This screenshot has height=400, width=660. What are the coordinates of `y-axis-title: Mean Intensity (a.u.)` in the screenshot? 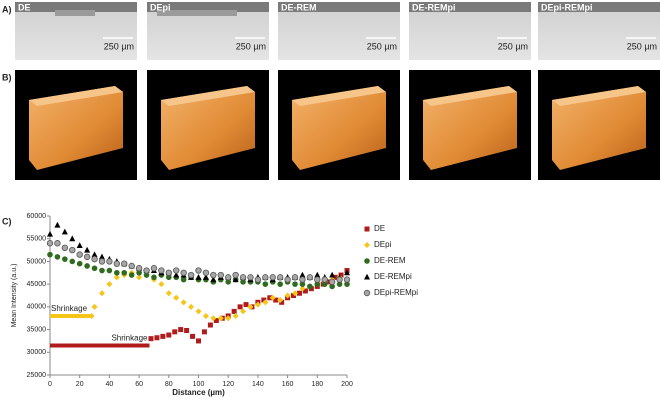 It's located at (14, 296).